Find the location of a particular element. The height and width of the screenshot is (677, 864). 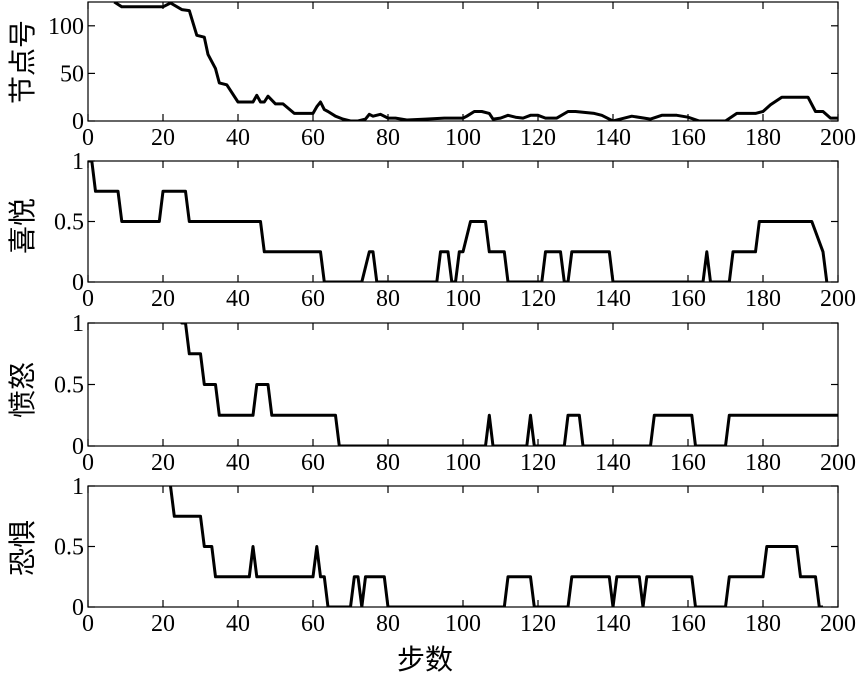

y-axis-label: 喜悦 is located at coordinates (22, 226).